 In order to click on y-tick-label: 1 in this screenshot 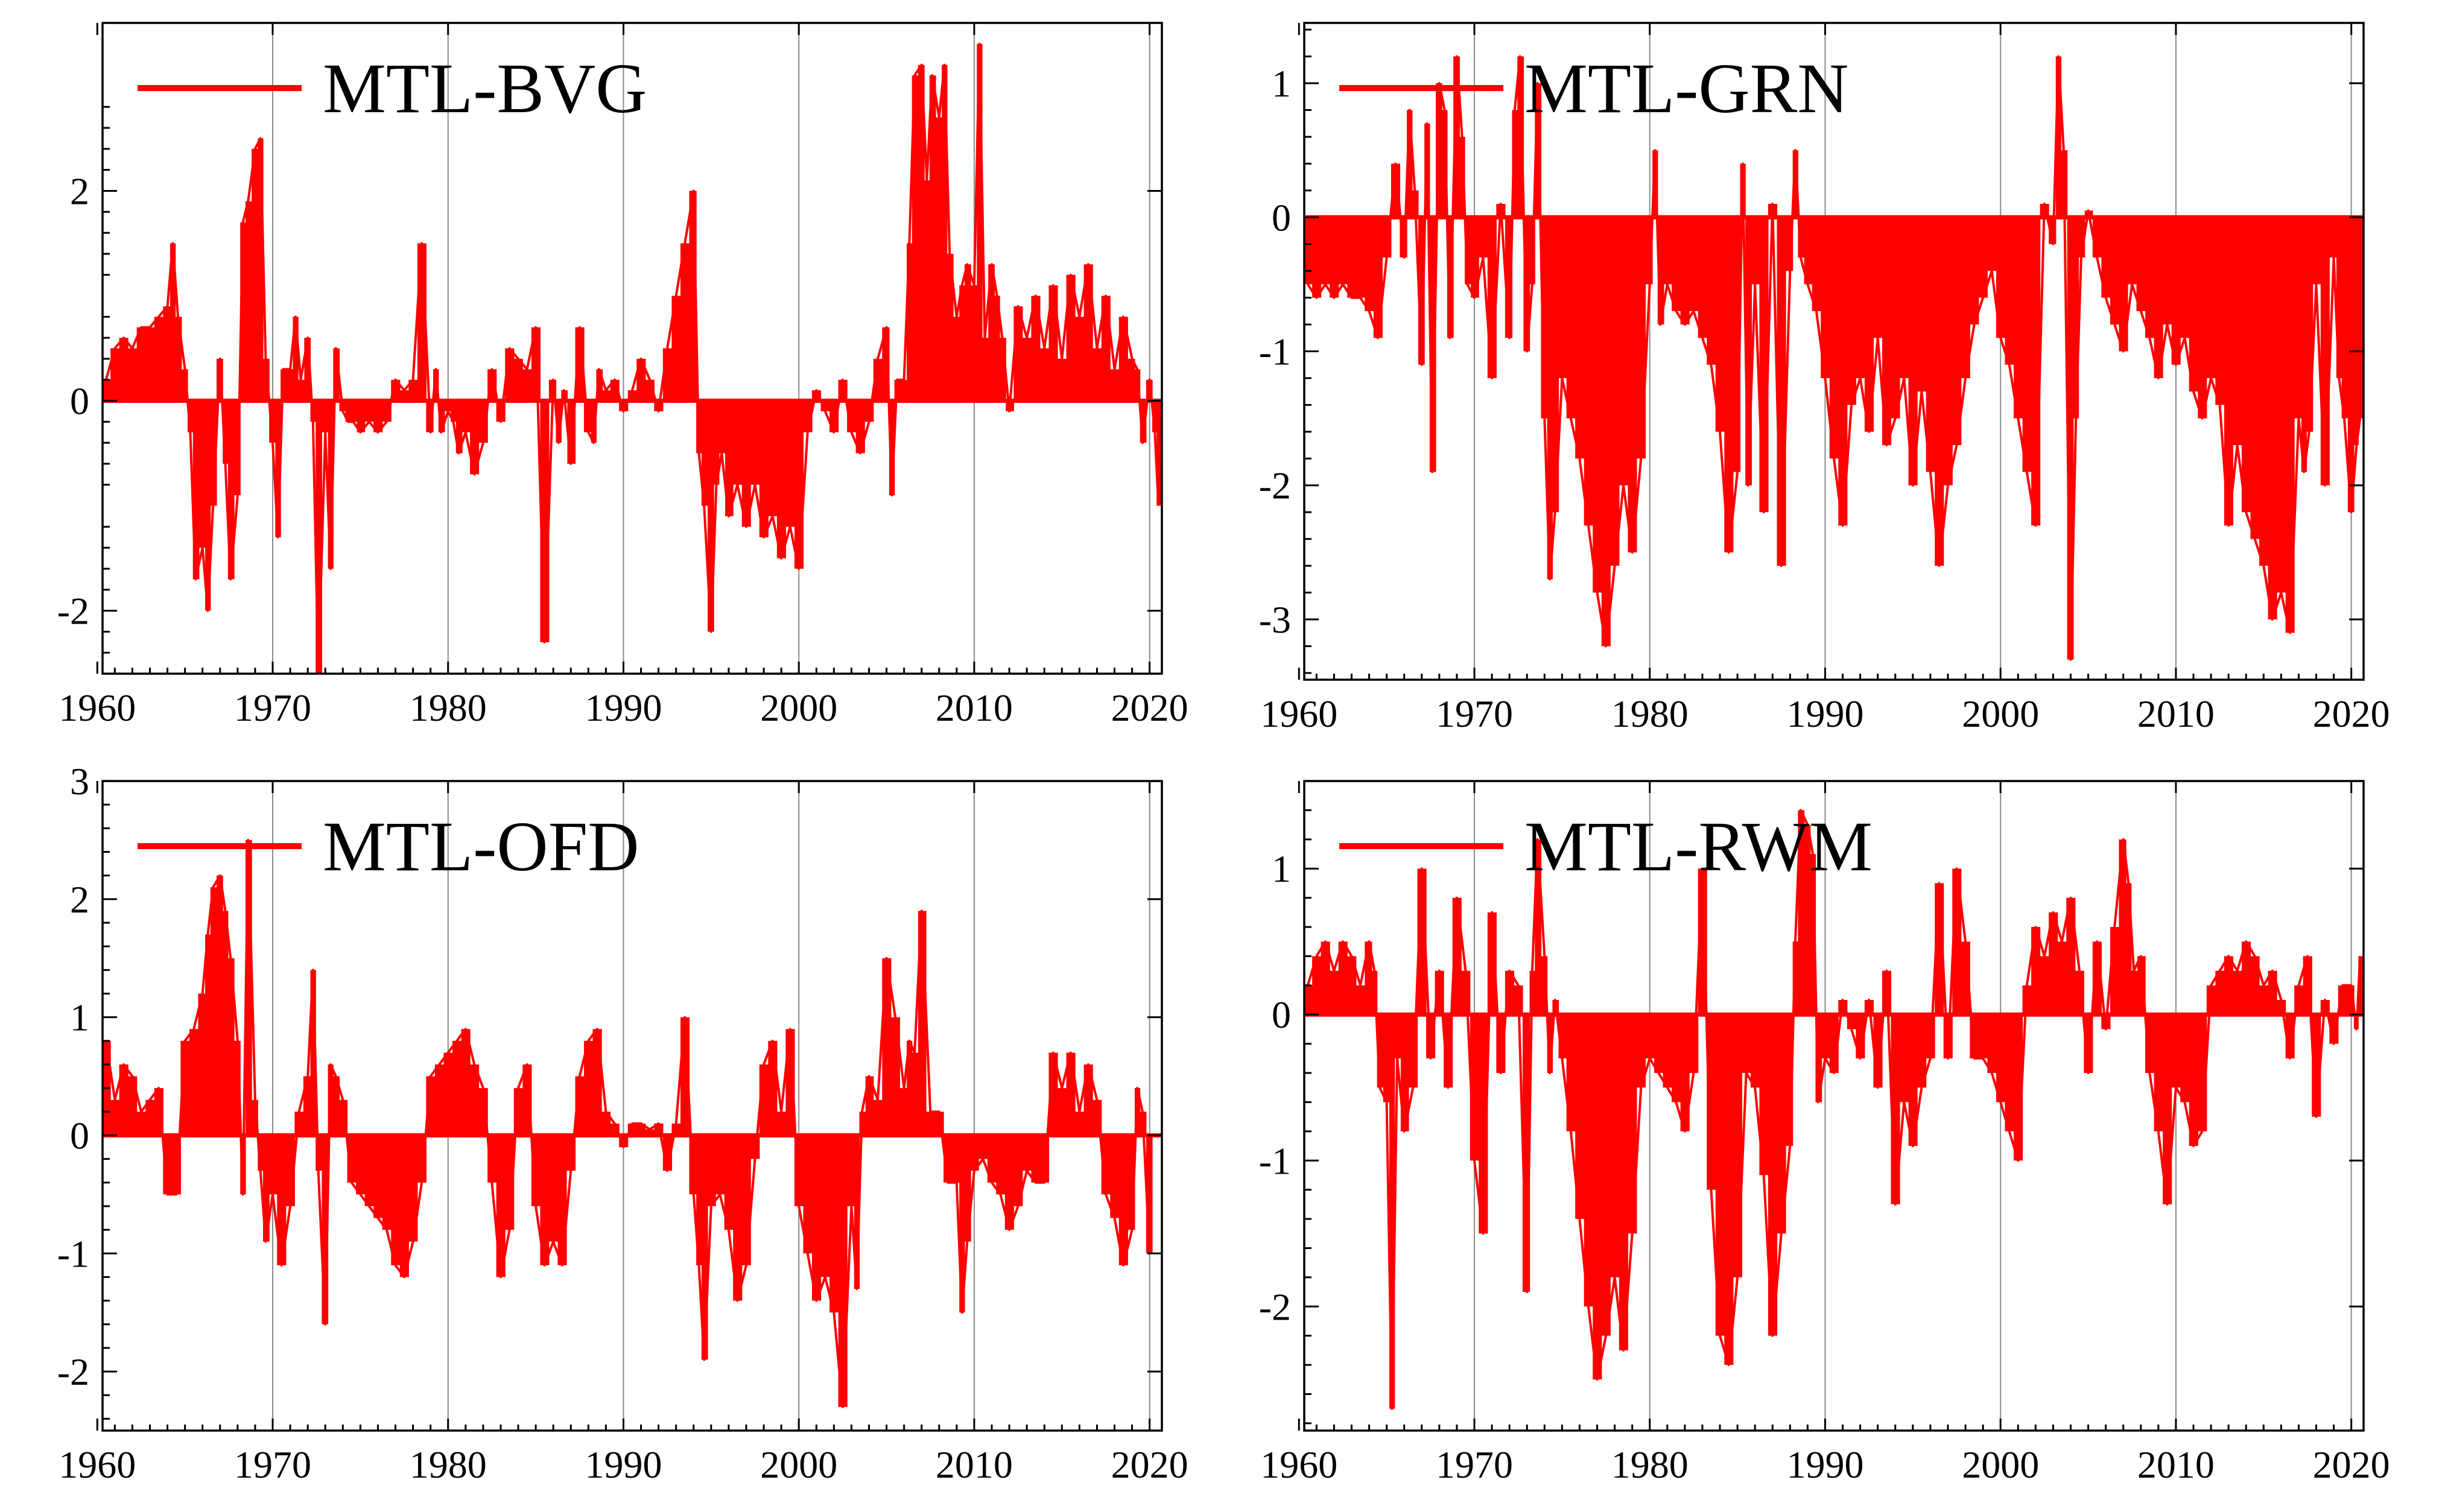, I will do `click(1281, 868)`.